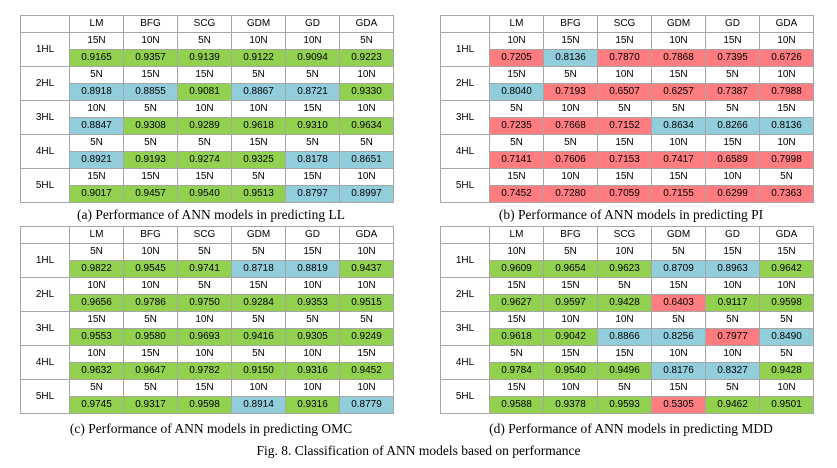 This screenshot has width=837, height=468. What do you see at coordinates (258, 58) in the screenshot?
I see `value-cell: 0.9122` at bounding box center [258, 58].